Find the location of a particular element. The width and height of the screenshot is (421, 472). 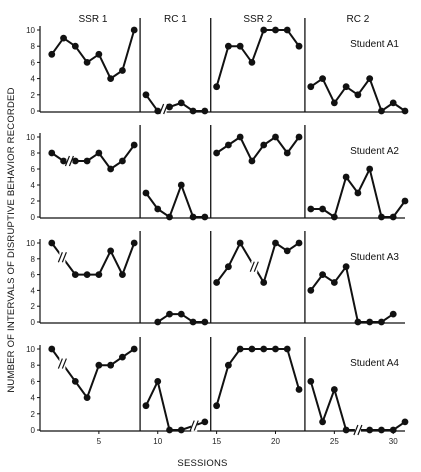

x-tick-label: 25 is located at coordinates (334, 441).